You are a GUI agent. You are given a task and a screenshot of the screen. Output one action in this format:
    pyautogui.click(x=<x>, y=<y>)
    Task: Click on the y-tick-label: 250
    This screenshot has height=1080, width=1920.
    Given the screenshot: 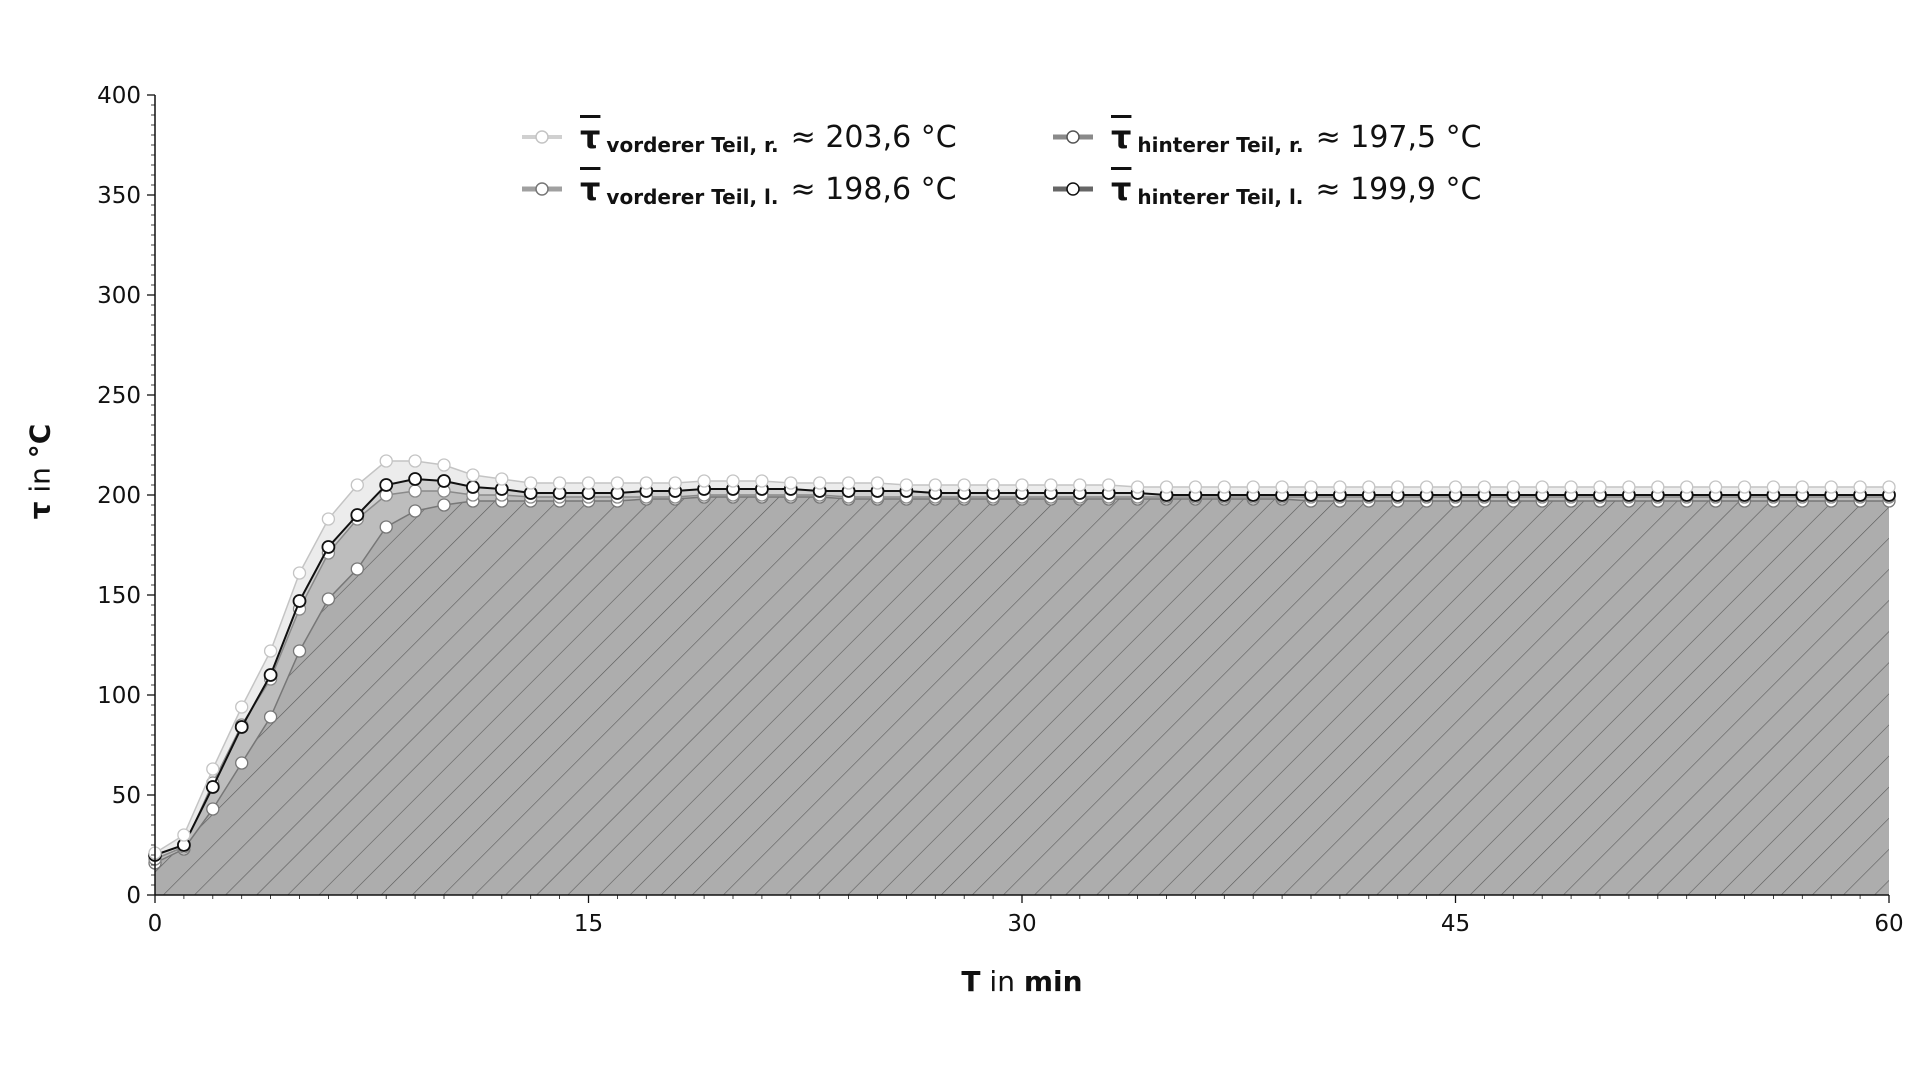 What is the action you would take?
    pyautogui.click(x=119, y=396)
    